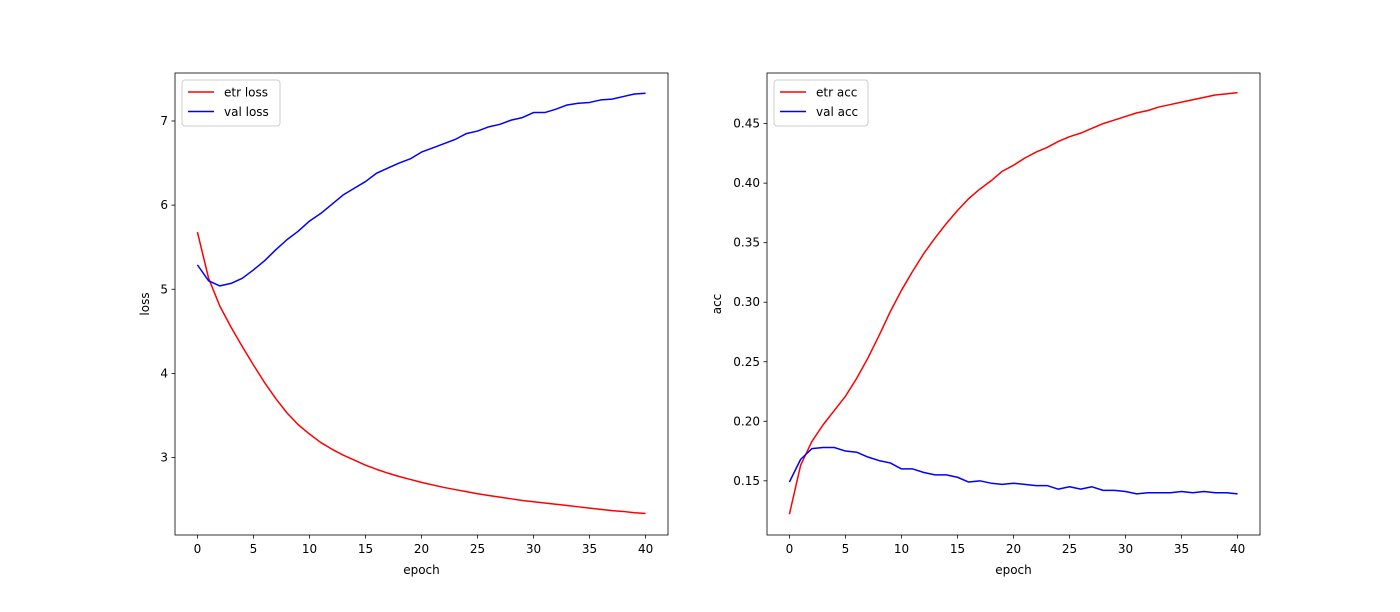 The width and height of the screenshot is (1400, 612). I want to click on y-tick-label: 5, so click(164, 289).